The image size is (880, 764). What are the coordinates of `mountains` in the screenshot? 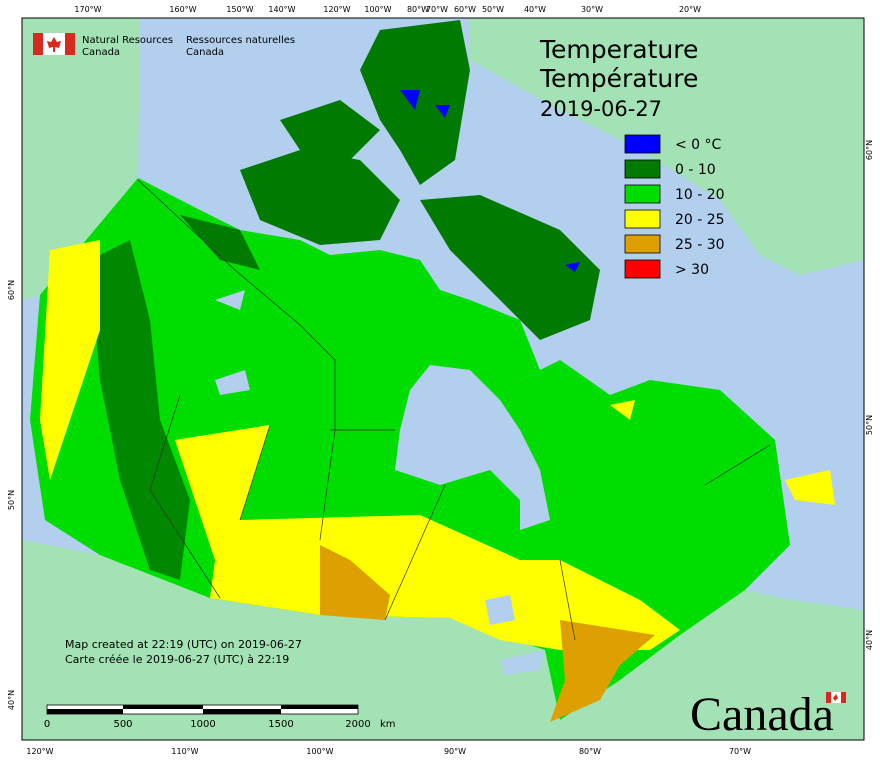 It's located at (140, 410).